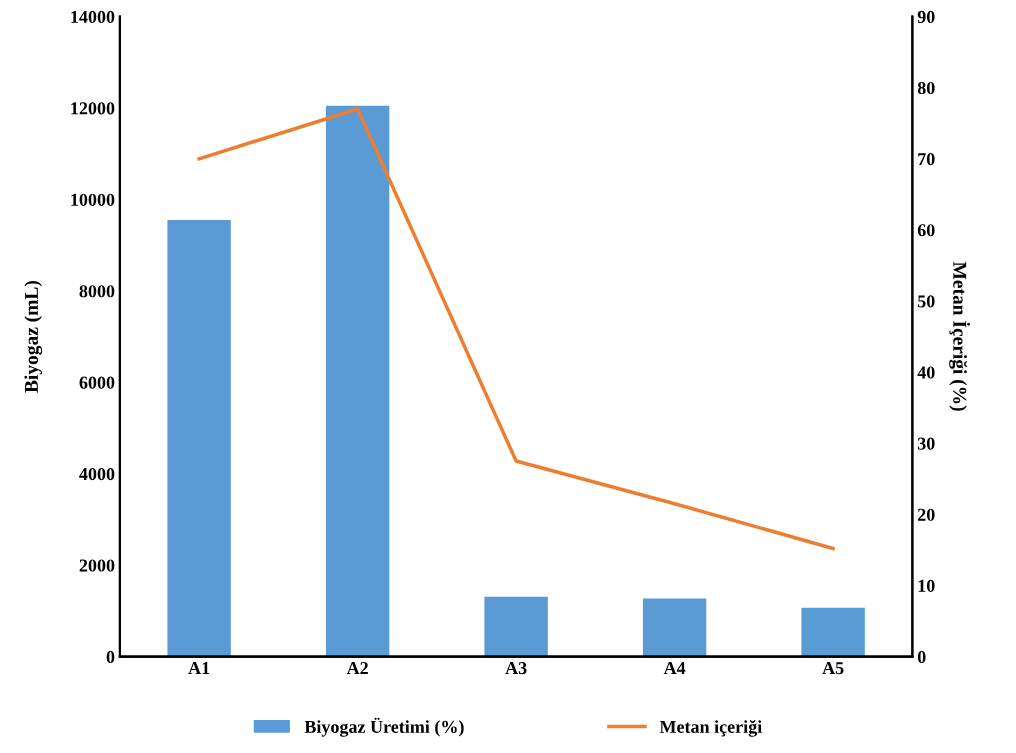 This screenshot has width=1016, height=753. What do you see at coordinates (921, 657) in the screenshot?
I see `y2-tick-label: 0` at bounding box center [921, 657].